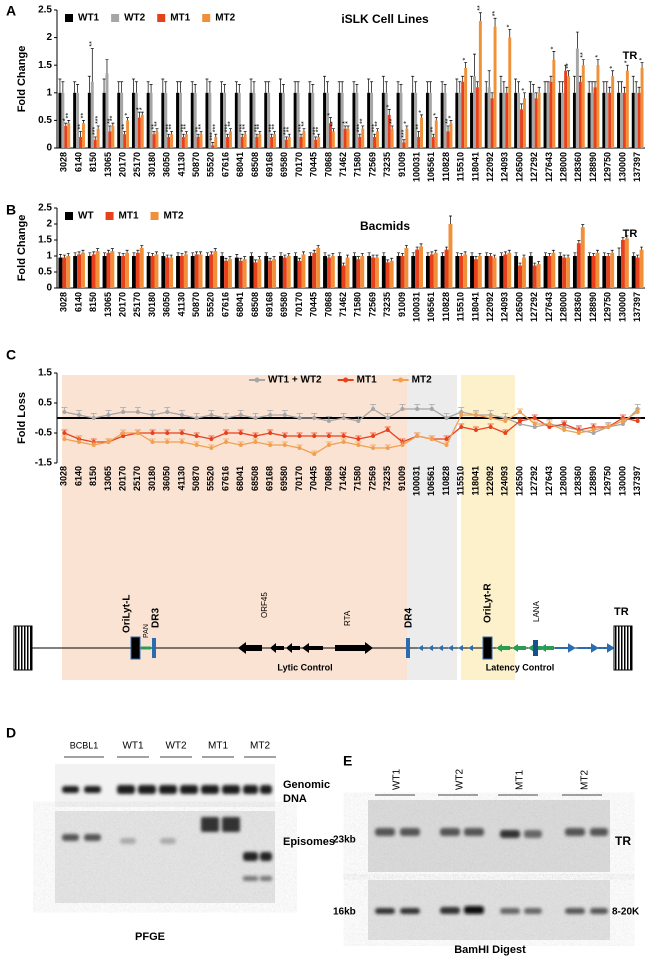 This screenshot has height=959, width=655. I want to click on x-tick-label: 126500, so click(519, 481).